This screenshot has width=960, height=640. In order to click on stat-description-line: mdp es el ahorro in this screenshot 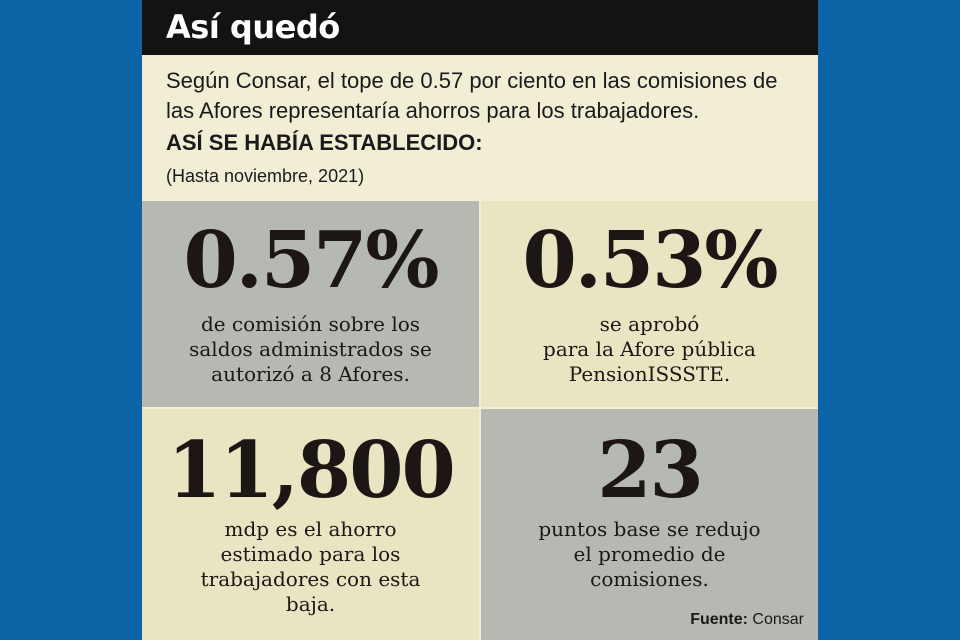, I will do `click(310, 529)`.